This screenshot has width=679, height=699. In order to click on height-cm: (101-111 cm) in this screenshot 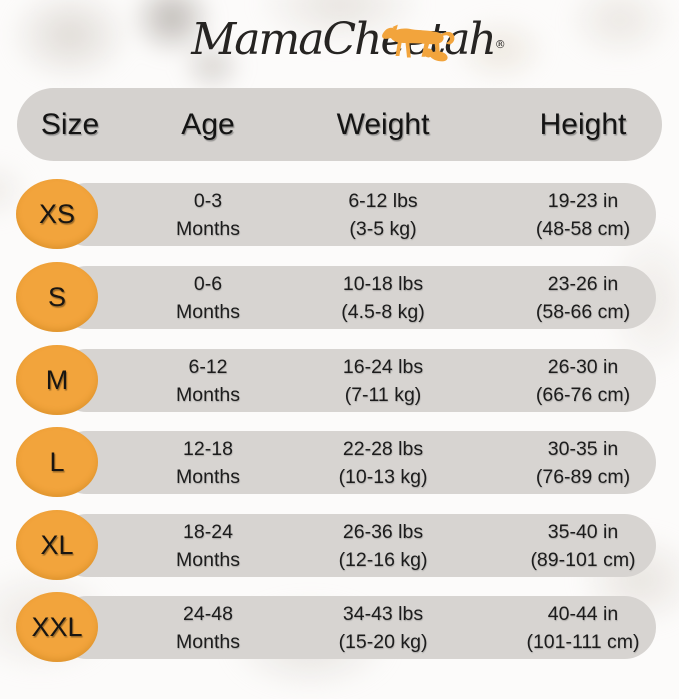, I will do `click(583, 641)`.